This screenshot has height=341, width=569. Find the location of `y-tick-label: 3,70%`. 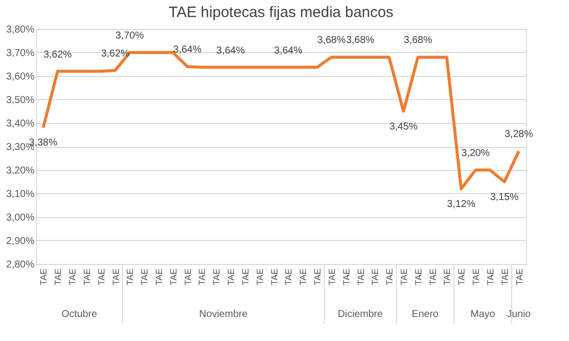

y-tick-label: 3,70% is located at coordinates (20, 53).